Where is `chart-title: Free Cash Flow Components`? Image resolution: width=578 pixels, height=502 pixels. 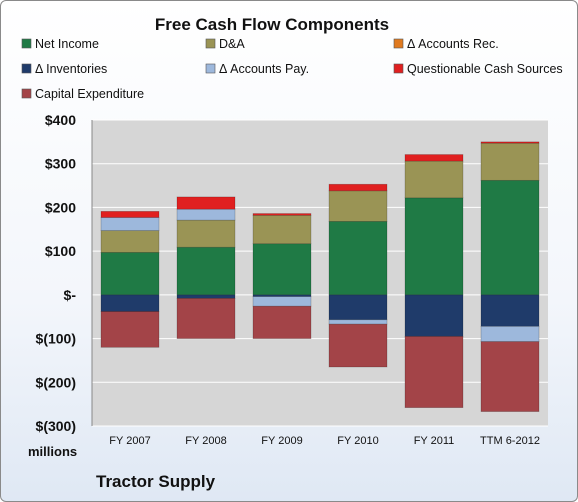
chart-title: Free Cash Flow Components is located at coordinates (272, 24).